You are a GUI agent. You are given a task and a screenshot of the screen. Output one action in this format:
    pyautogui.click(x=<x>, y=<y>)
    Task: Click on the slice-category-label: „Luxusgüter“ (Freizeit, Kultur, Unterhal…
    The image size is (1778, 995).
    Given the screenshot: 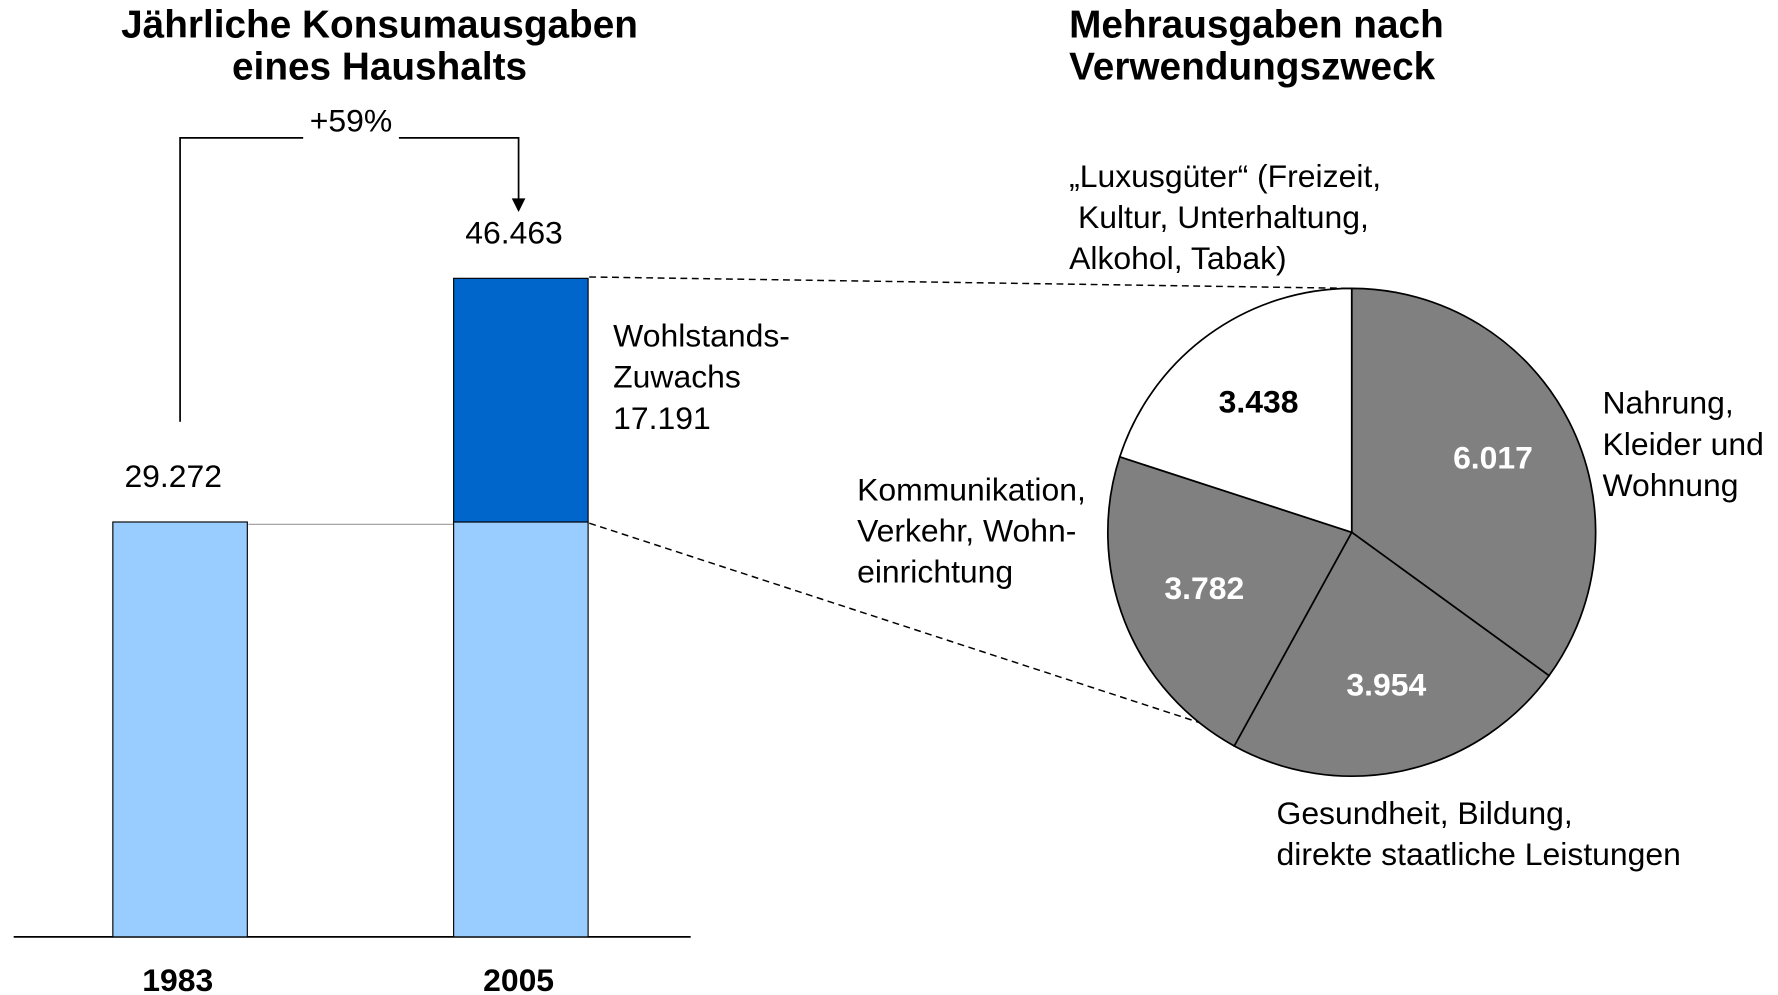 What is the action you would take?
    pyautogui.click(x=1225, y=217)
    